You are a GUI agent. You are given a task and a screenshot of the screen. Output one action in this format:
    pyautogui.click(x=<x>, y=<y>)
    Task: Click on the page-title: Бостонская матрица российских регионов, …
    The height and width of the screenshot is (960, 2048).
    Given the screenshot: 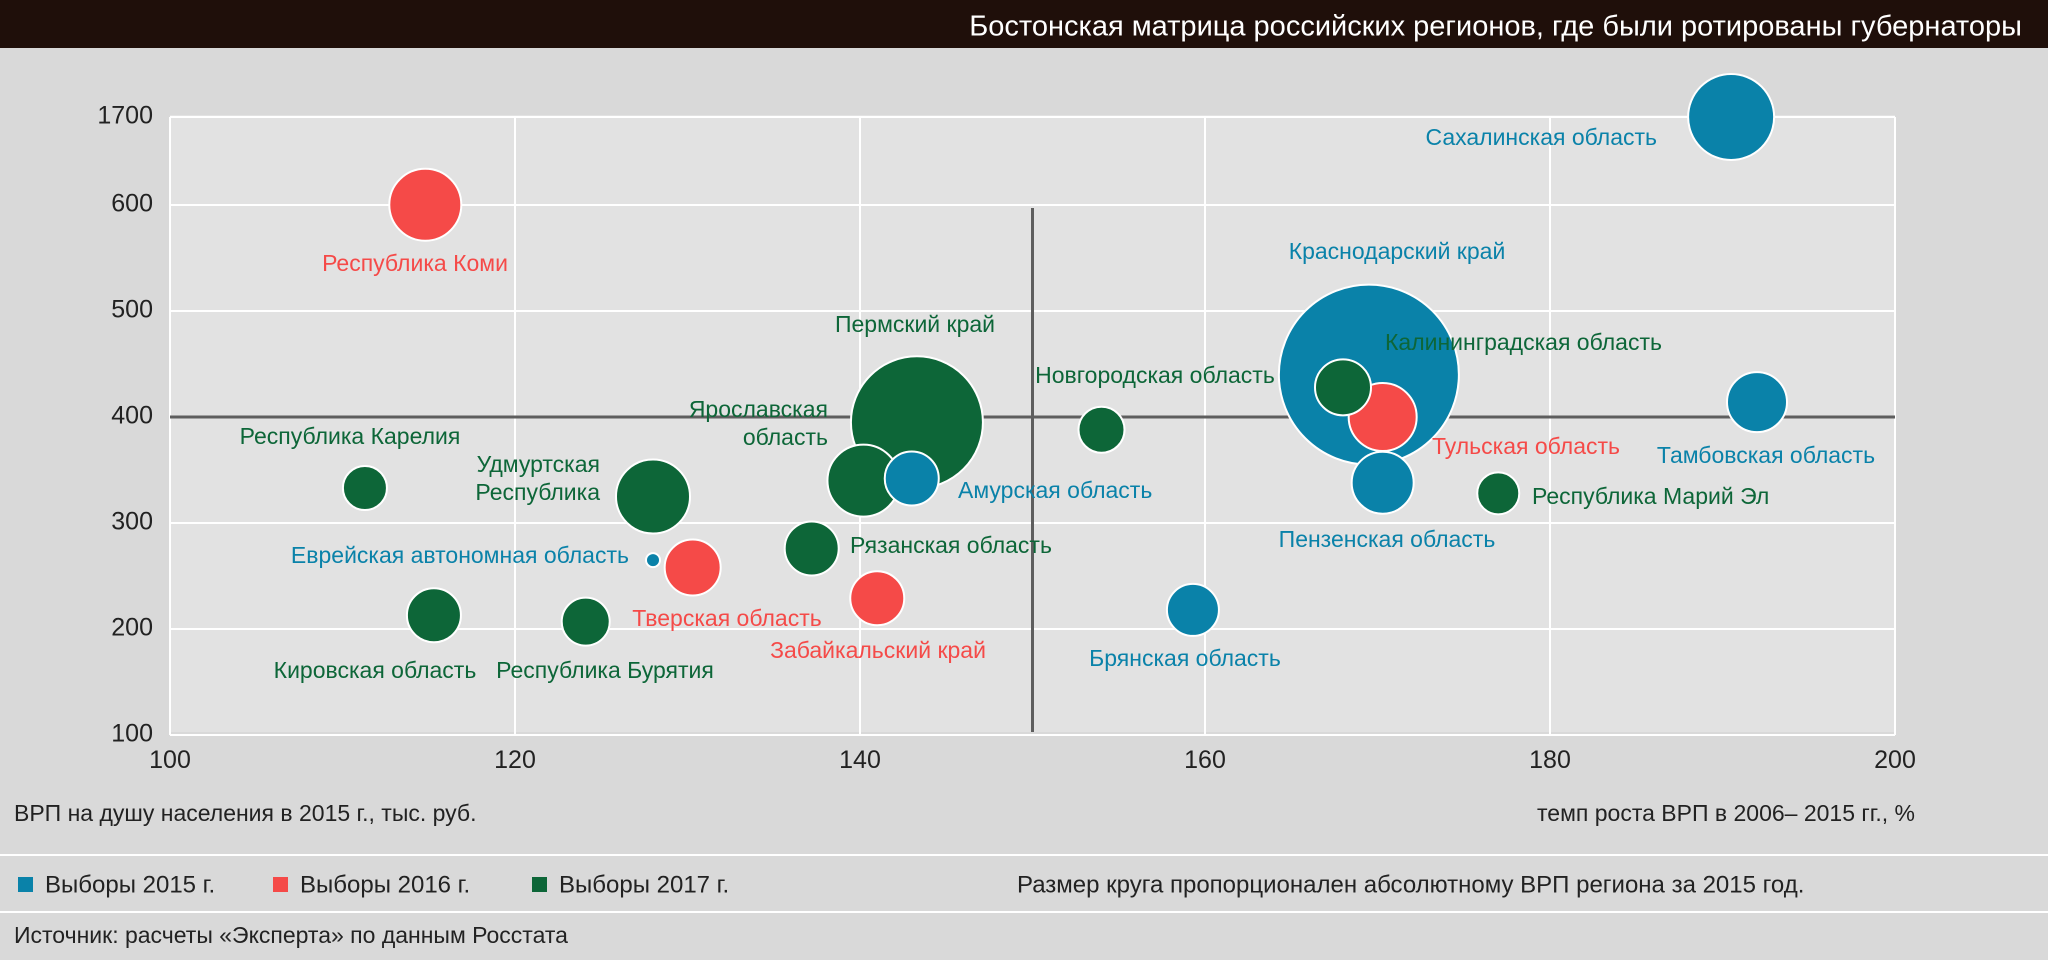 What is the action you would take?
    pyautogui.click(x=1495, y=27)
    